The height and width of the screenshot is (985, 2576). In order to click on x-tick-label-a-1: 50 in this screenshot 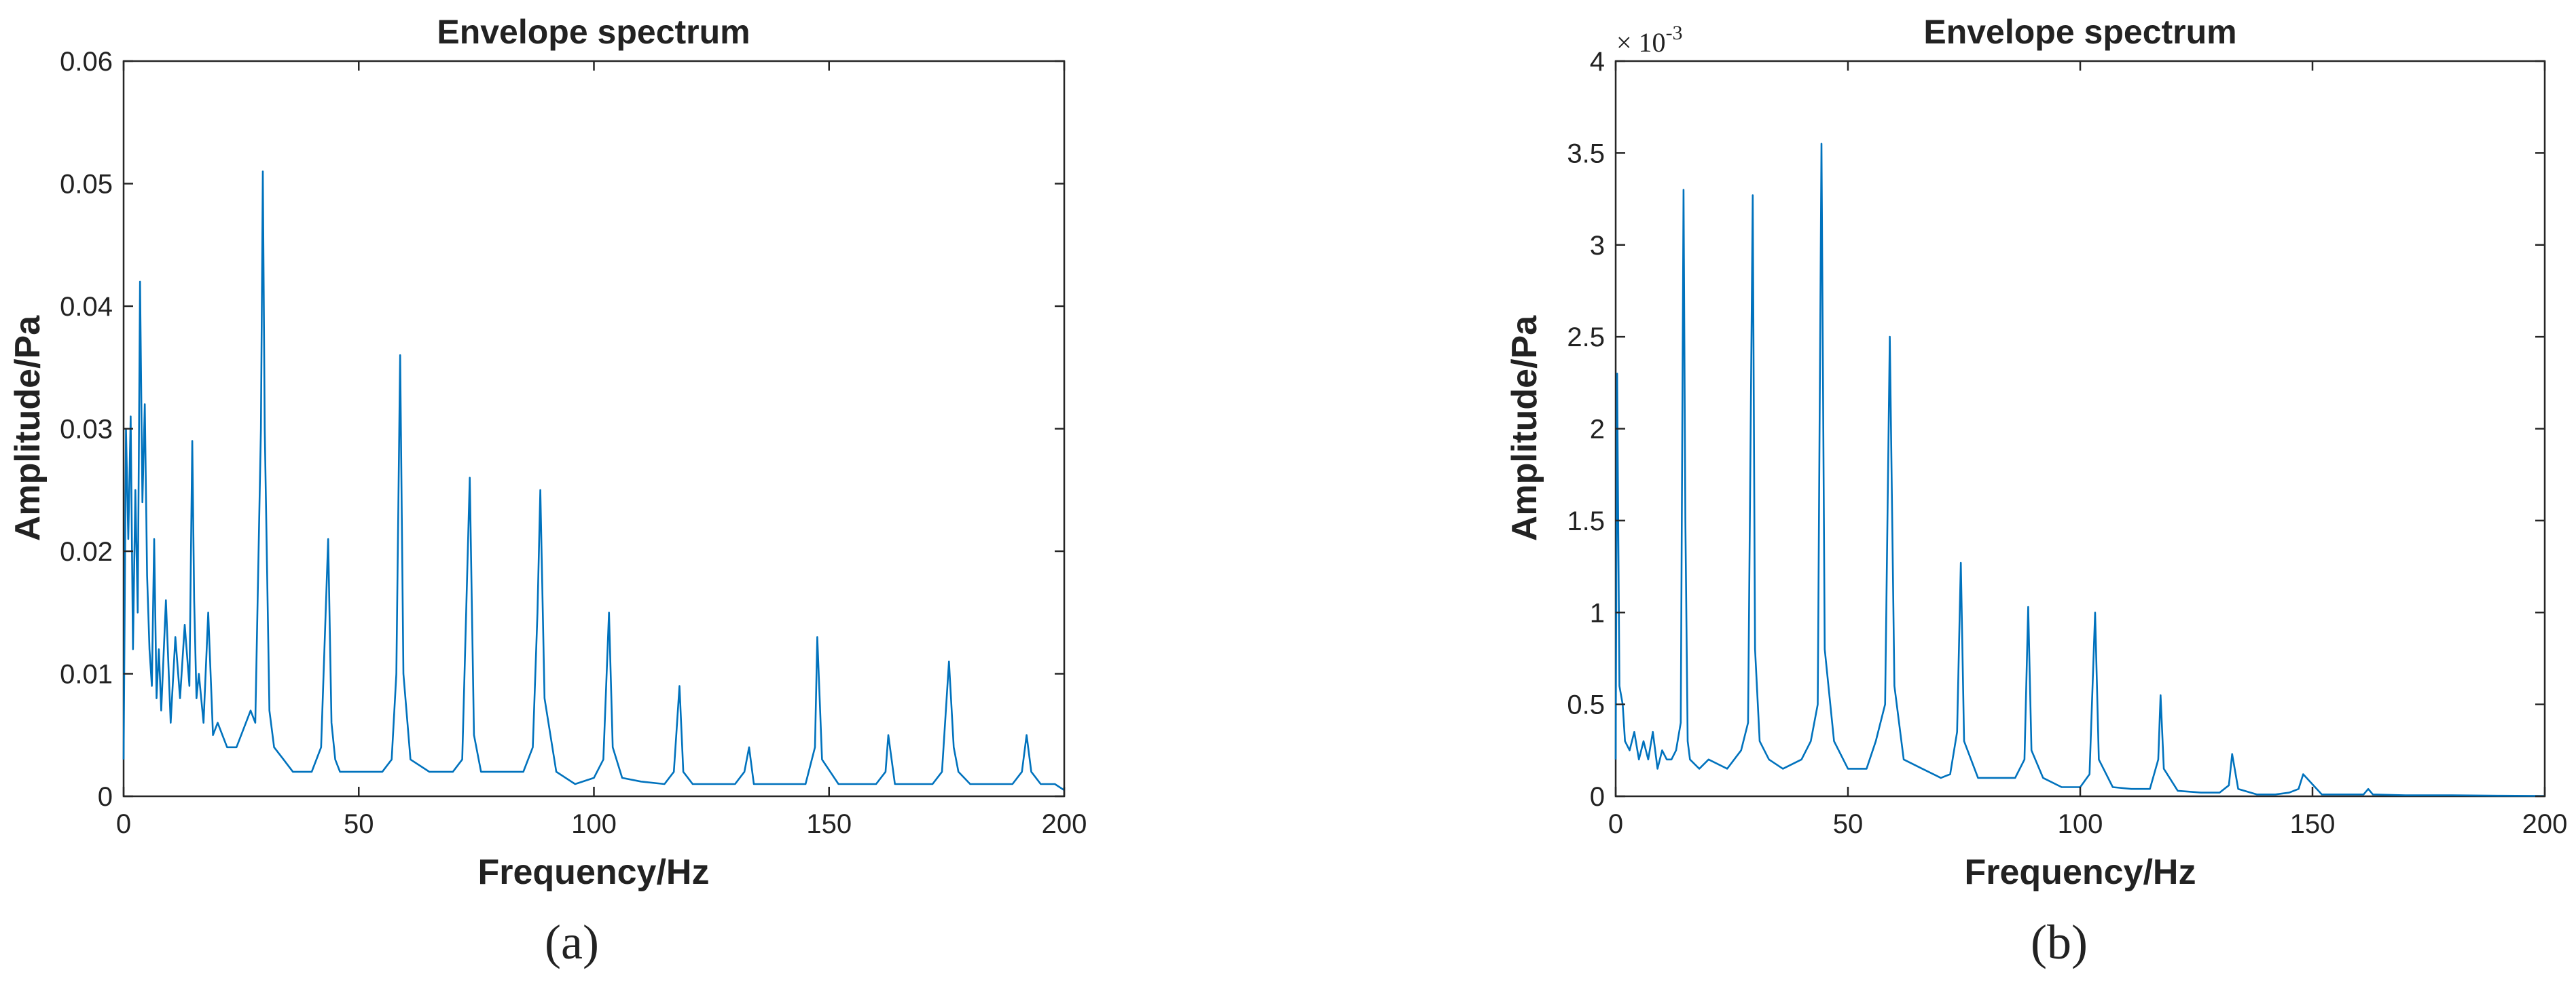, I will do `click(359, 824)`.